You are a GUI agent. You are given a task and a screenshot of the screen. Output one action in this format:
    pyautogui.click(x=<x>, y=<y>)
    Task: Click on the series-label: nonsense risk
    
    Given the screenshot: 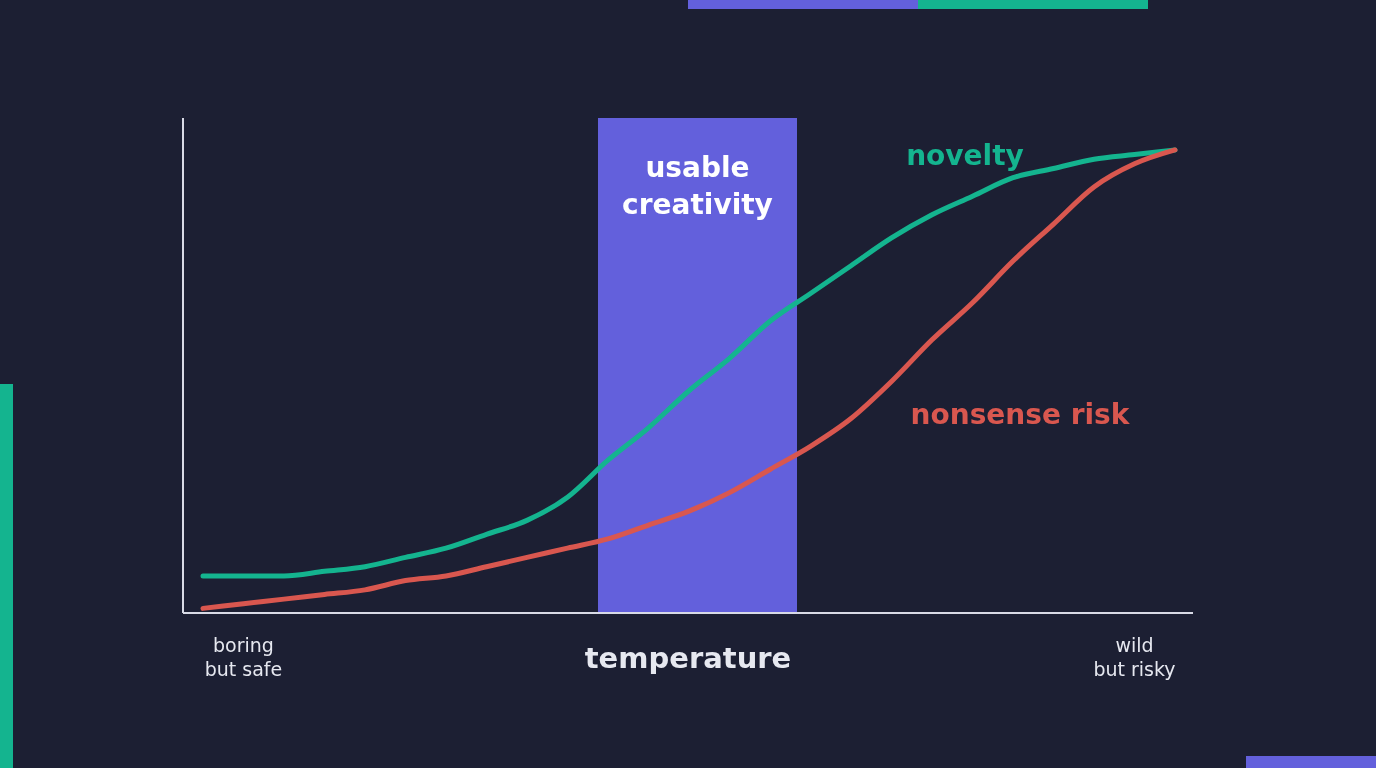 What is the action you would take?
    pyautogui.click(x=1020, y=414)
    